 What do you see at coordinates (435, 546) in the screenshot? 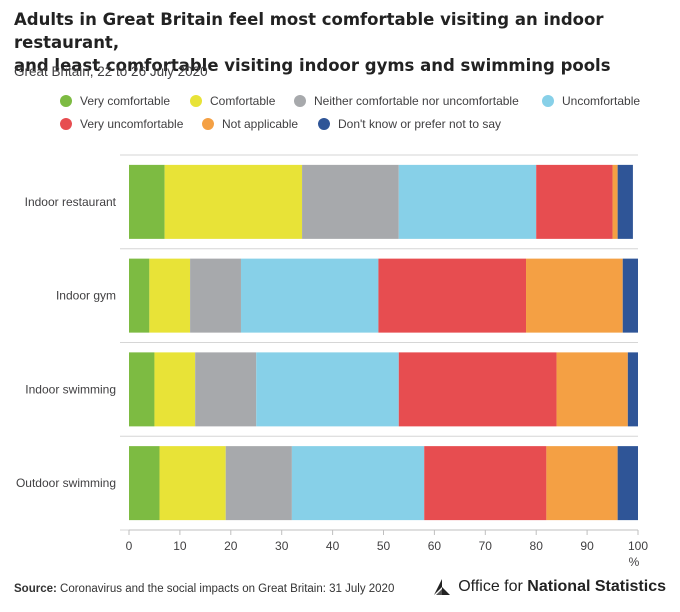
I see `x-tick-label: 60` at bounding box center [435, 546].